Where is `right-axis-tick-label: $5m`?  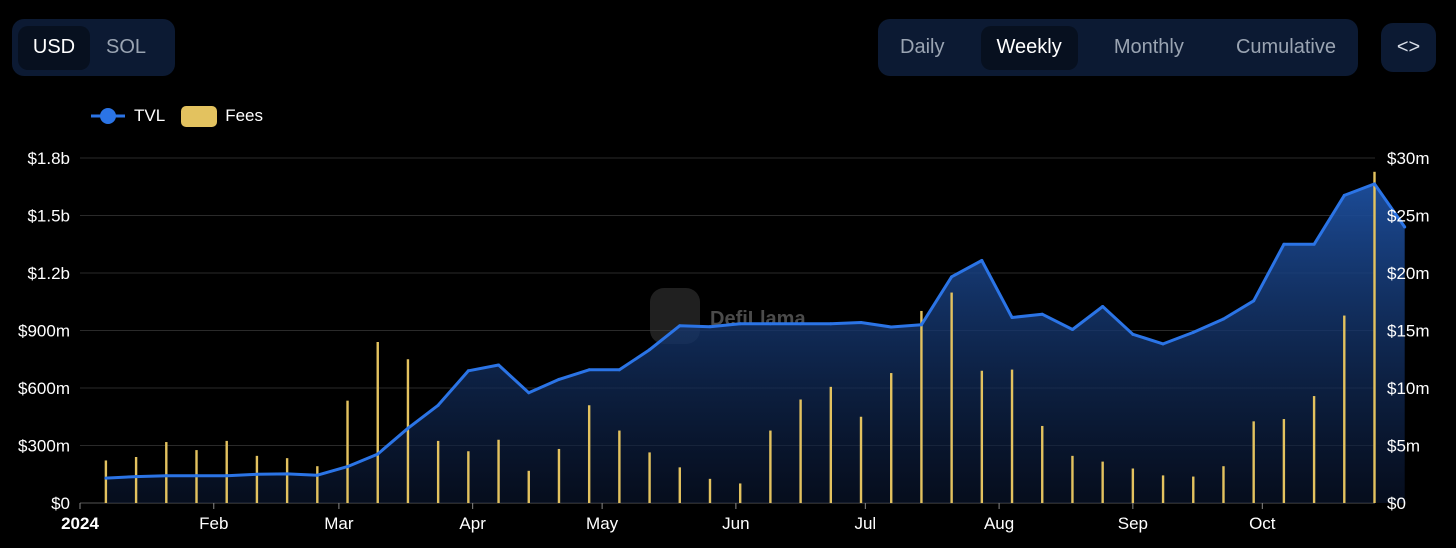
right-axis-tick-label: $5m is located at coordinates (1403, 446).